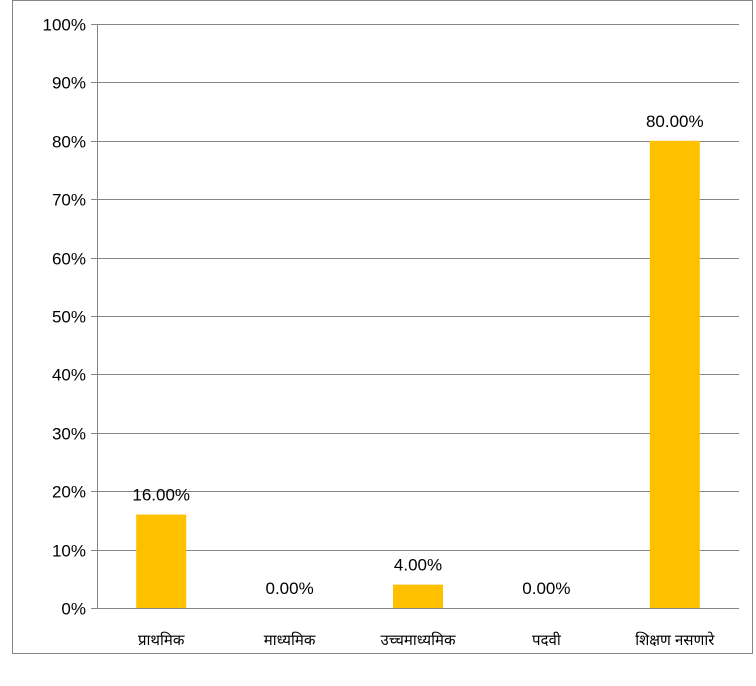 This screenshot has width=756, height=686. What do you see at coordinates (69, 200) in the screenshot?
I see `y-tick-label: 70%` at bounding box center [69, 200].